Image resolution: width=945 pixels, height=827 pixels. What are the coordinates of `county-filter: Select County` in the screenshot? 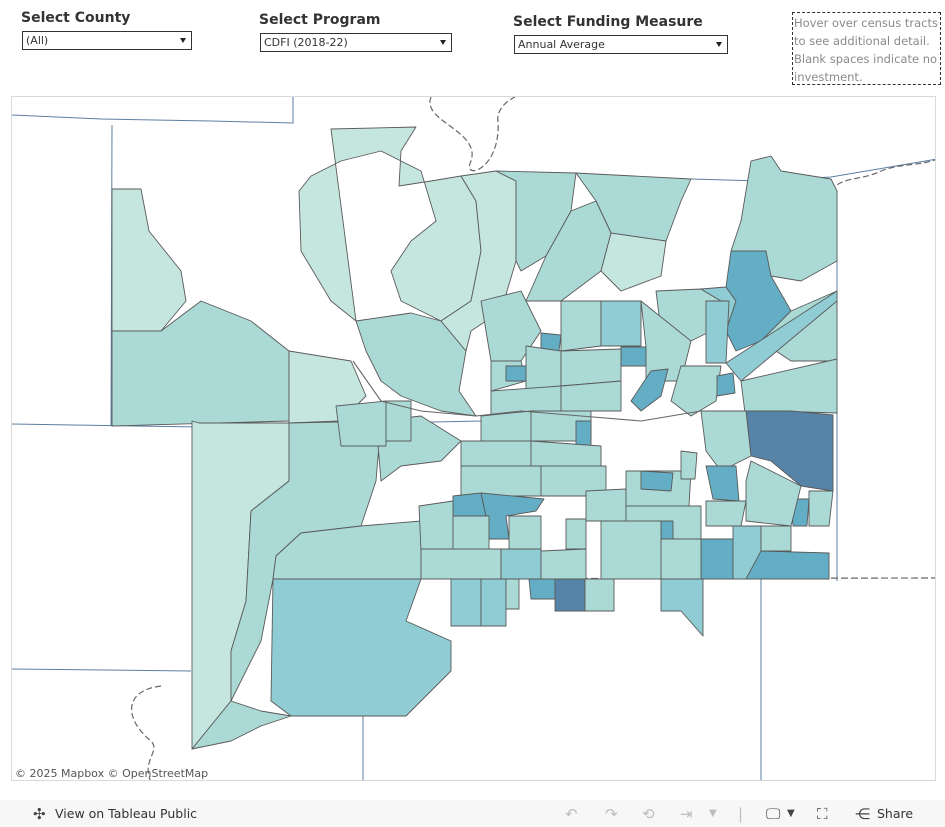 It's located at (75, 18).